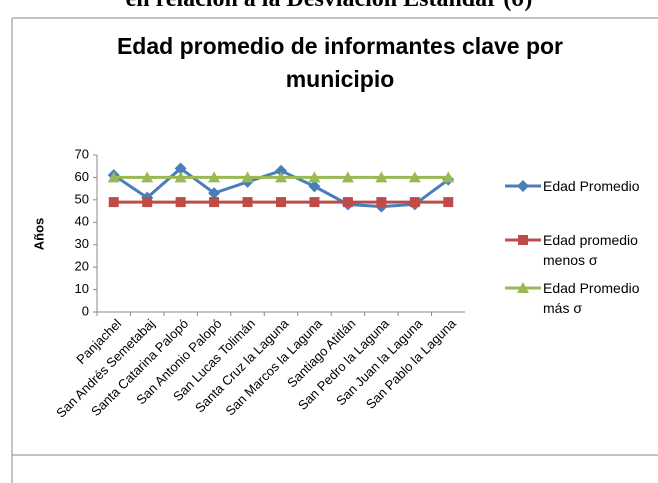 The height and width of the screenshot is (483, 658). I want to click on y-tick-label: 0, so click(85, 310).